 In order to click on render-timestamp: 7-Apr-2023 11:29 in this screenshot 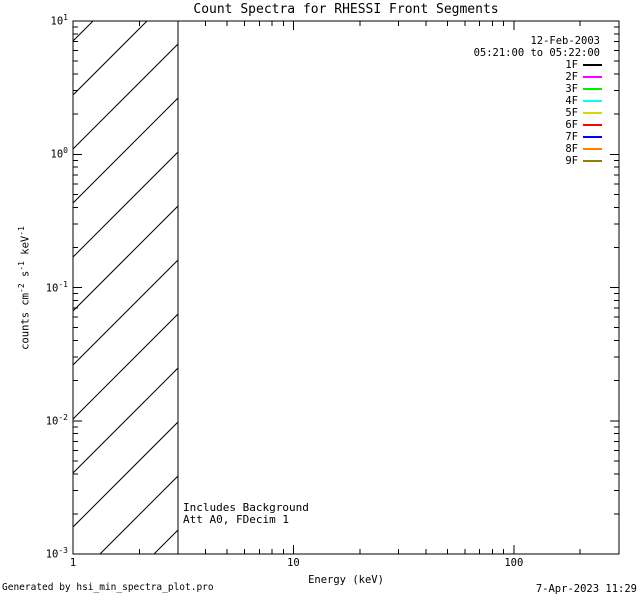, I will do `click(586, 589)`.